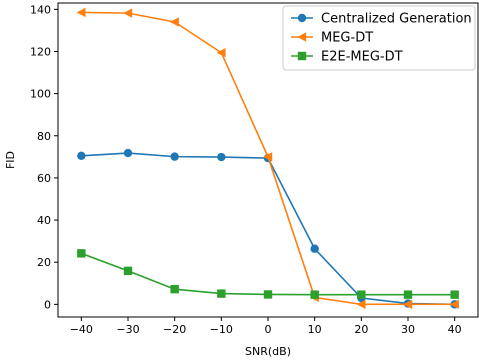  I want to click on y-tick-label: 40, so click(44, 220).